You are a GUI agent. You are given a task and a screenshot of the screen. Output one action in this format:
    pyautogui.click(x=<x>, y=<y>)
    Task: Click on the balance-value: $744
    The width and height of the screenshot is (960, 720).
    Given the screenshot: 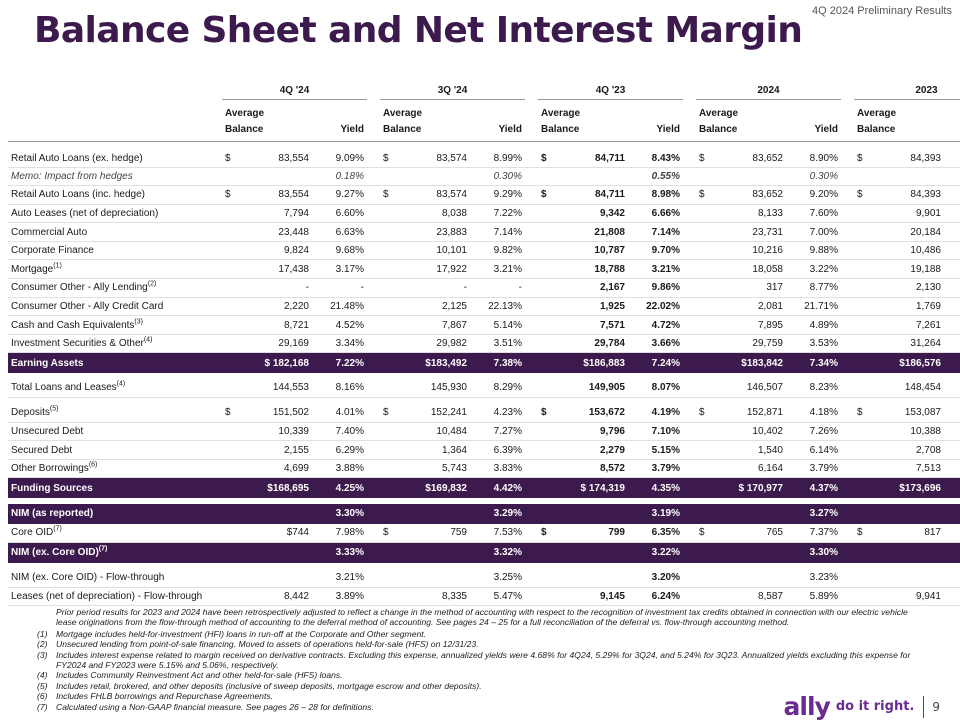 What is the action you would take?
    pyautogui.click(x=297, y=533)
    